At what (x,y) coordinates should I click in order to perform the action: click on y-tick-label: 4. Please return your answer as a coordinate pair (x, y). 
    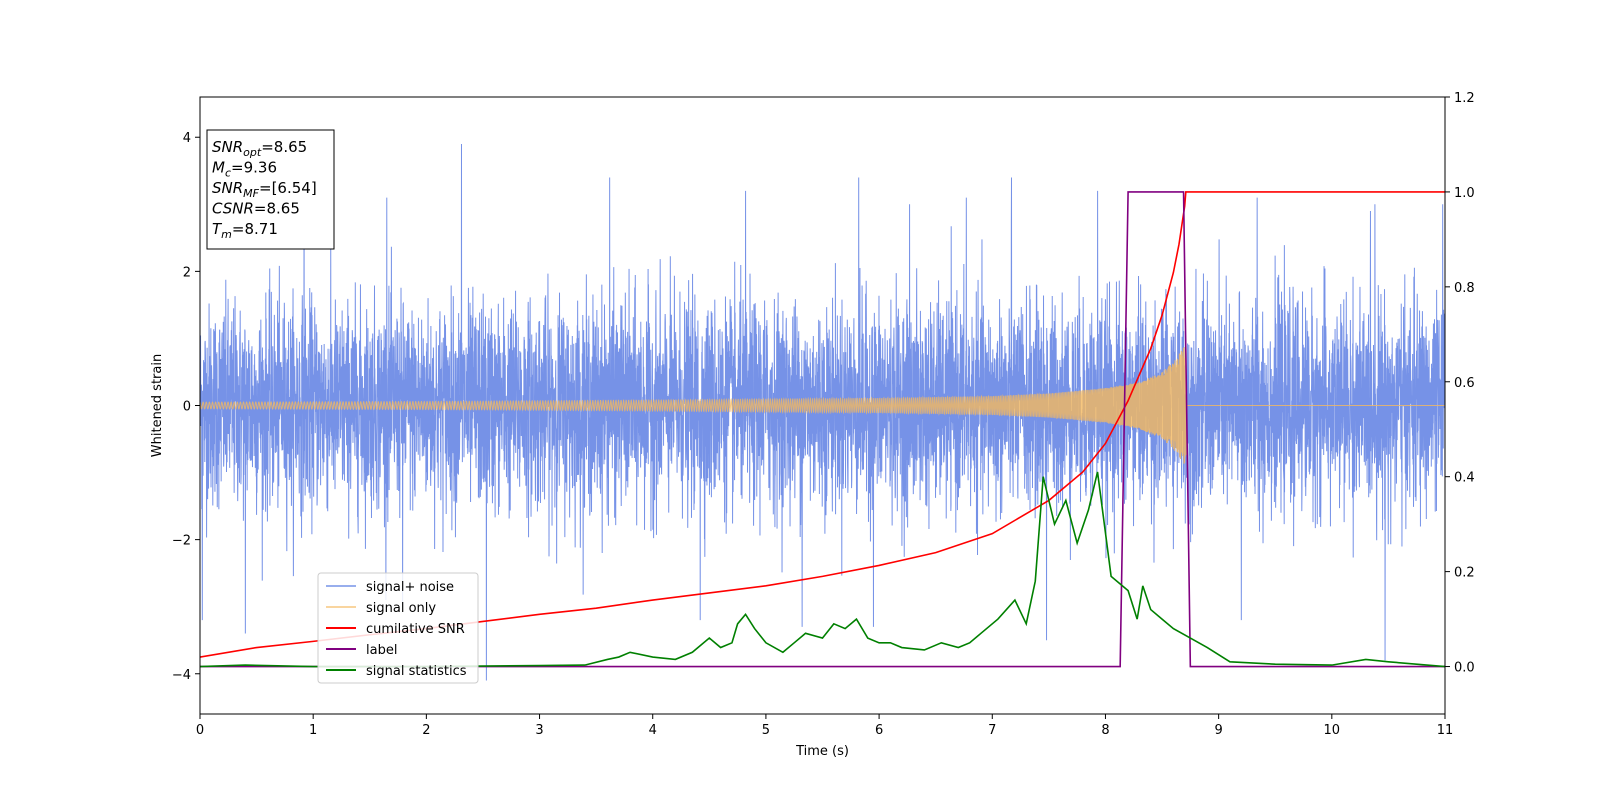
    Looking at the image, I should click on (187, 138).